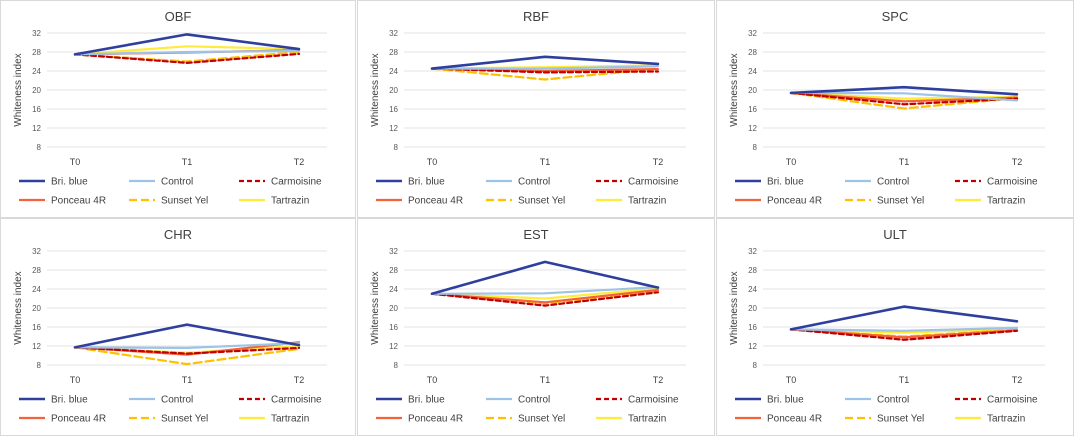 The image size is (1074, 440). Describe the element at coordinates (900, 419) in the screenshot. I see `legend-label: Sunset Yel` at that location.